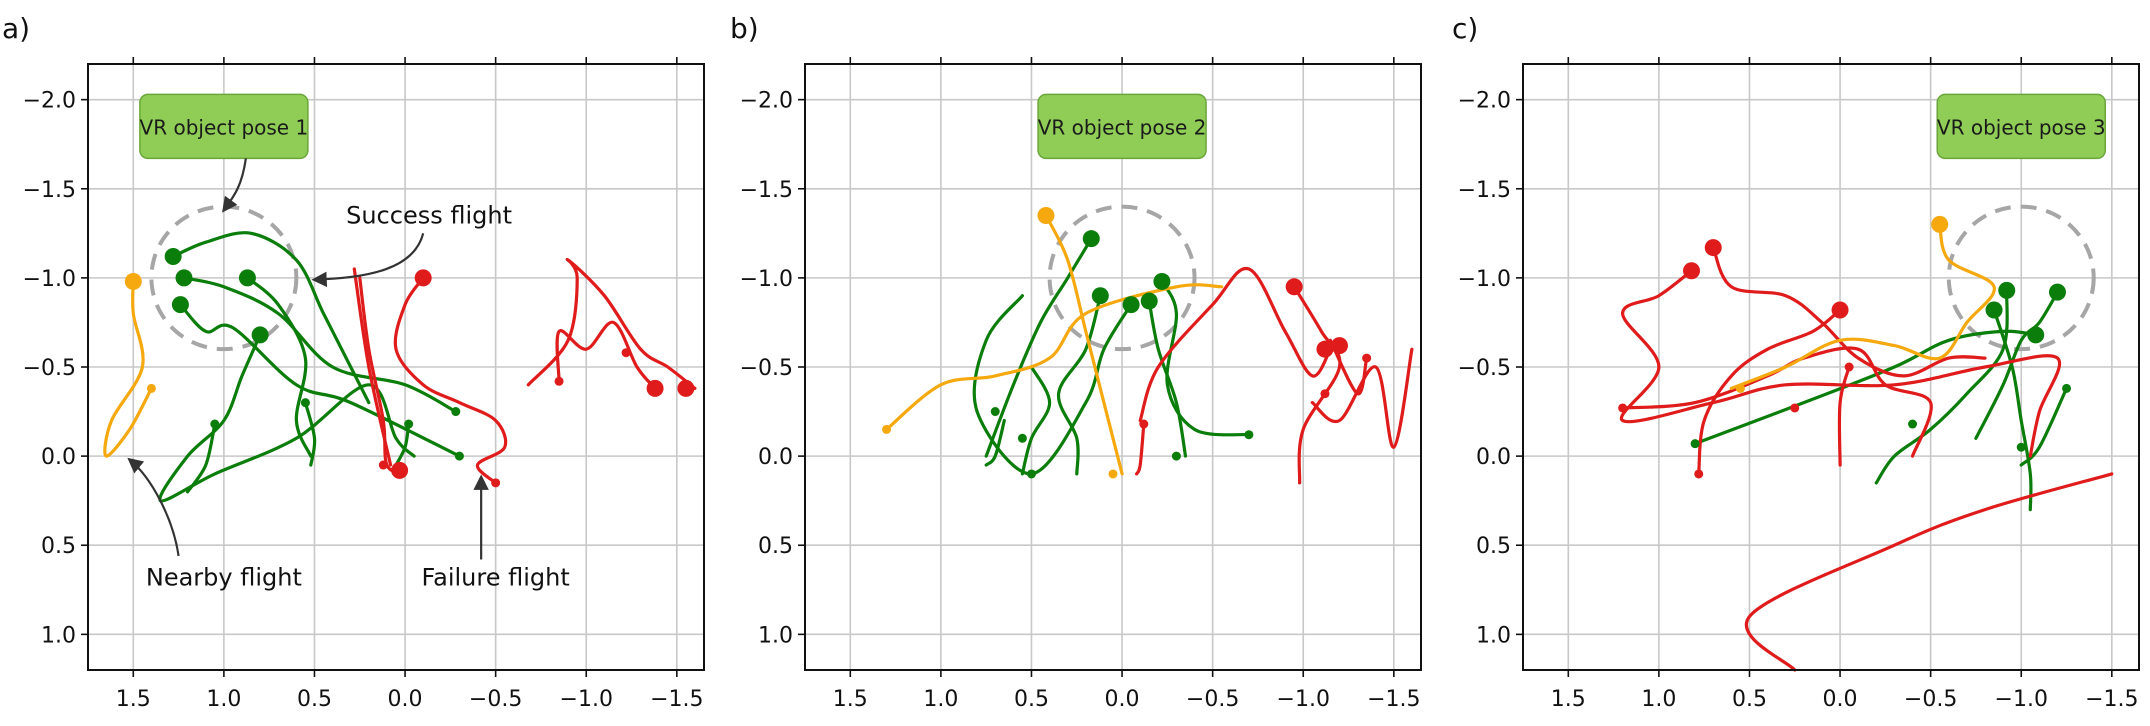  I want to click on pose-callout-label: VR object pose 1, so click(224, 127).